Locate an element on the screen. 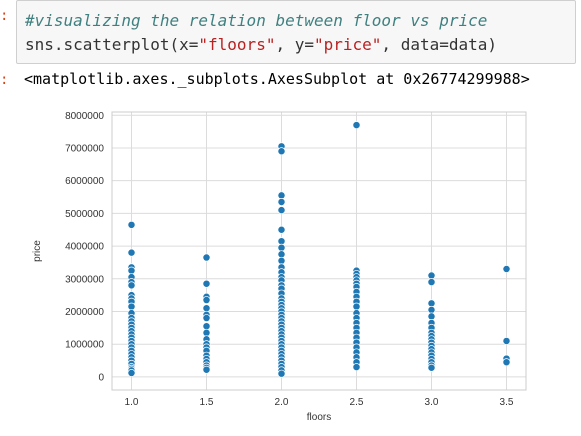 The width and height of the screenshot is (581, 436). y-tick-label: 3000000 is located at coordinates (84, 279).